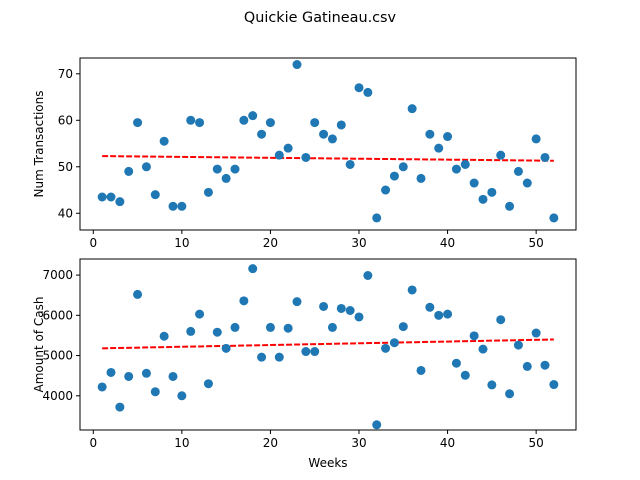 The height and width of the screenshot is (480, 640). Describe the element at coordinates (57, 396) in the screenshot. I see `y-tick-label: 4000` at that location.